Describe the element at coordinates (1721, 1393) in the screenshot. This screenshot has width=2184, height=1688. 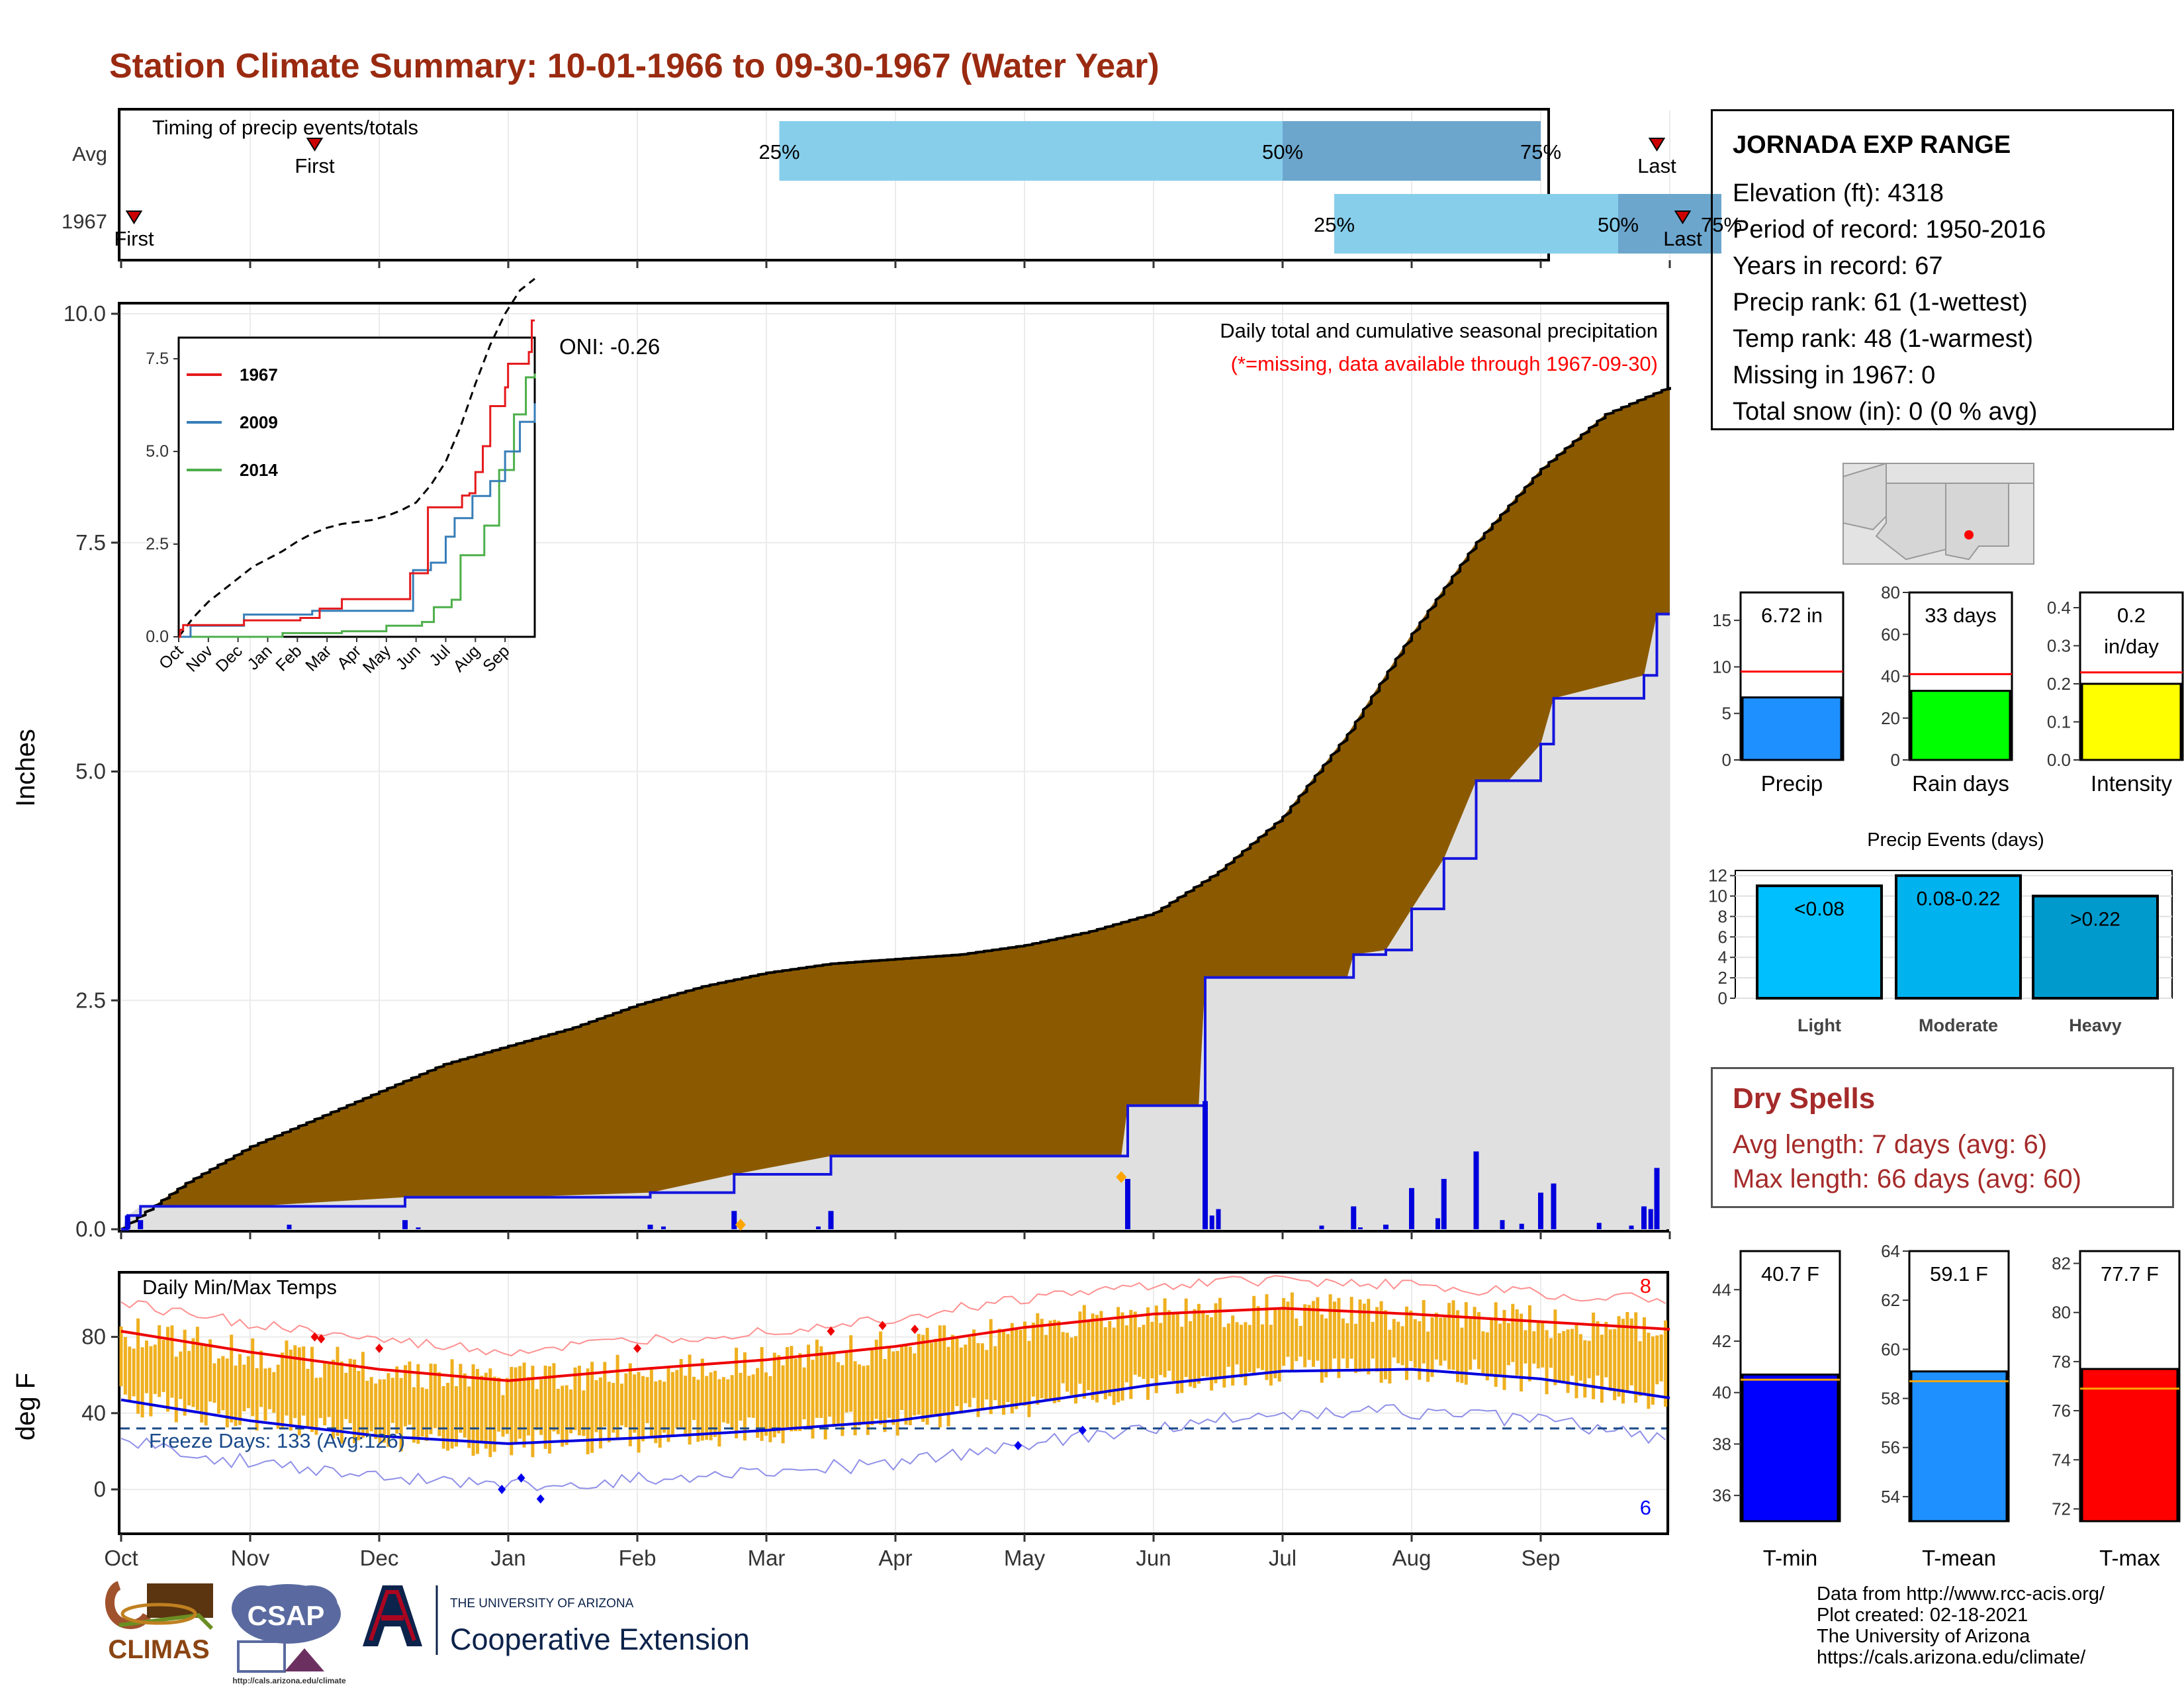
I see `temp-bar-tick-label: 40` at that location.